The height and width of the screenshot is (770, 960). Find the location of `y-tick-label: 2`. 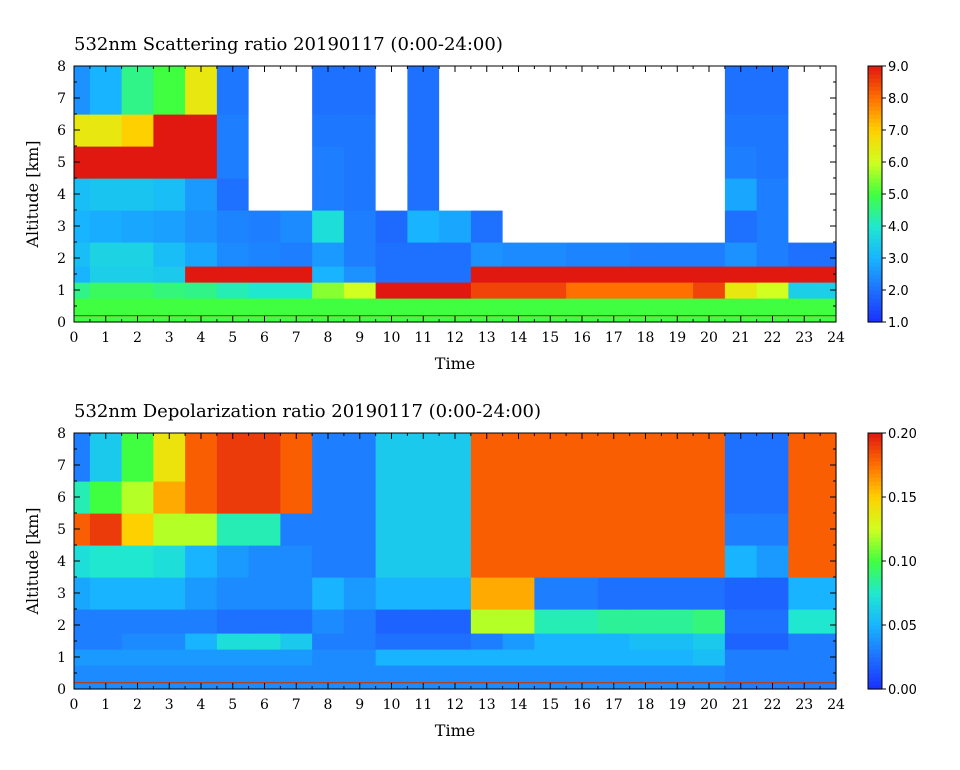

y-tick-label: 2 is located at coordinates (61, 259).